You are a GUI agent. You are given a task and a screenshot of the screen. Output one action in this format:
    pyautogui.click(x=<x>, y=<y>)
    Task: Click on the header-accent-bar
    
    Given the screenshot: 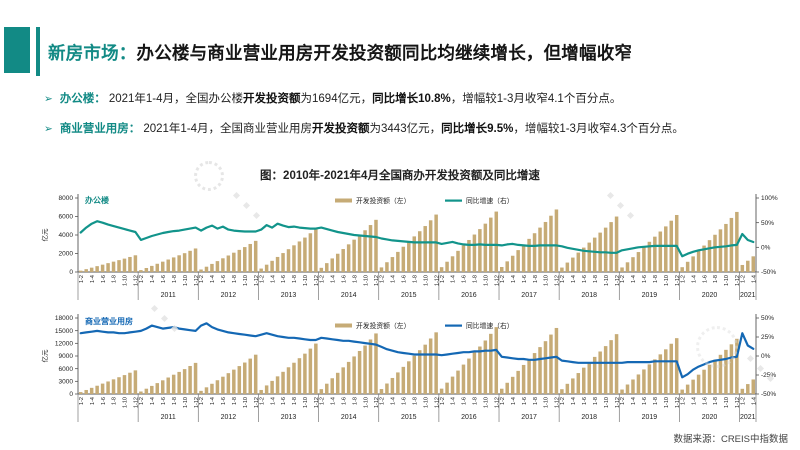 What is the action you would take?
    pyautogui.click(x=38, y=51)
    